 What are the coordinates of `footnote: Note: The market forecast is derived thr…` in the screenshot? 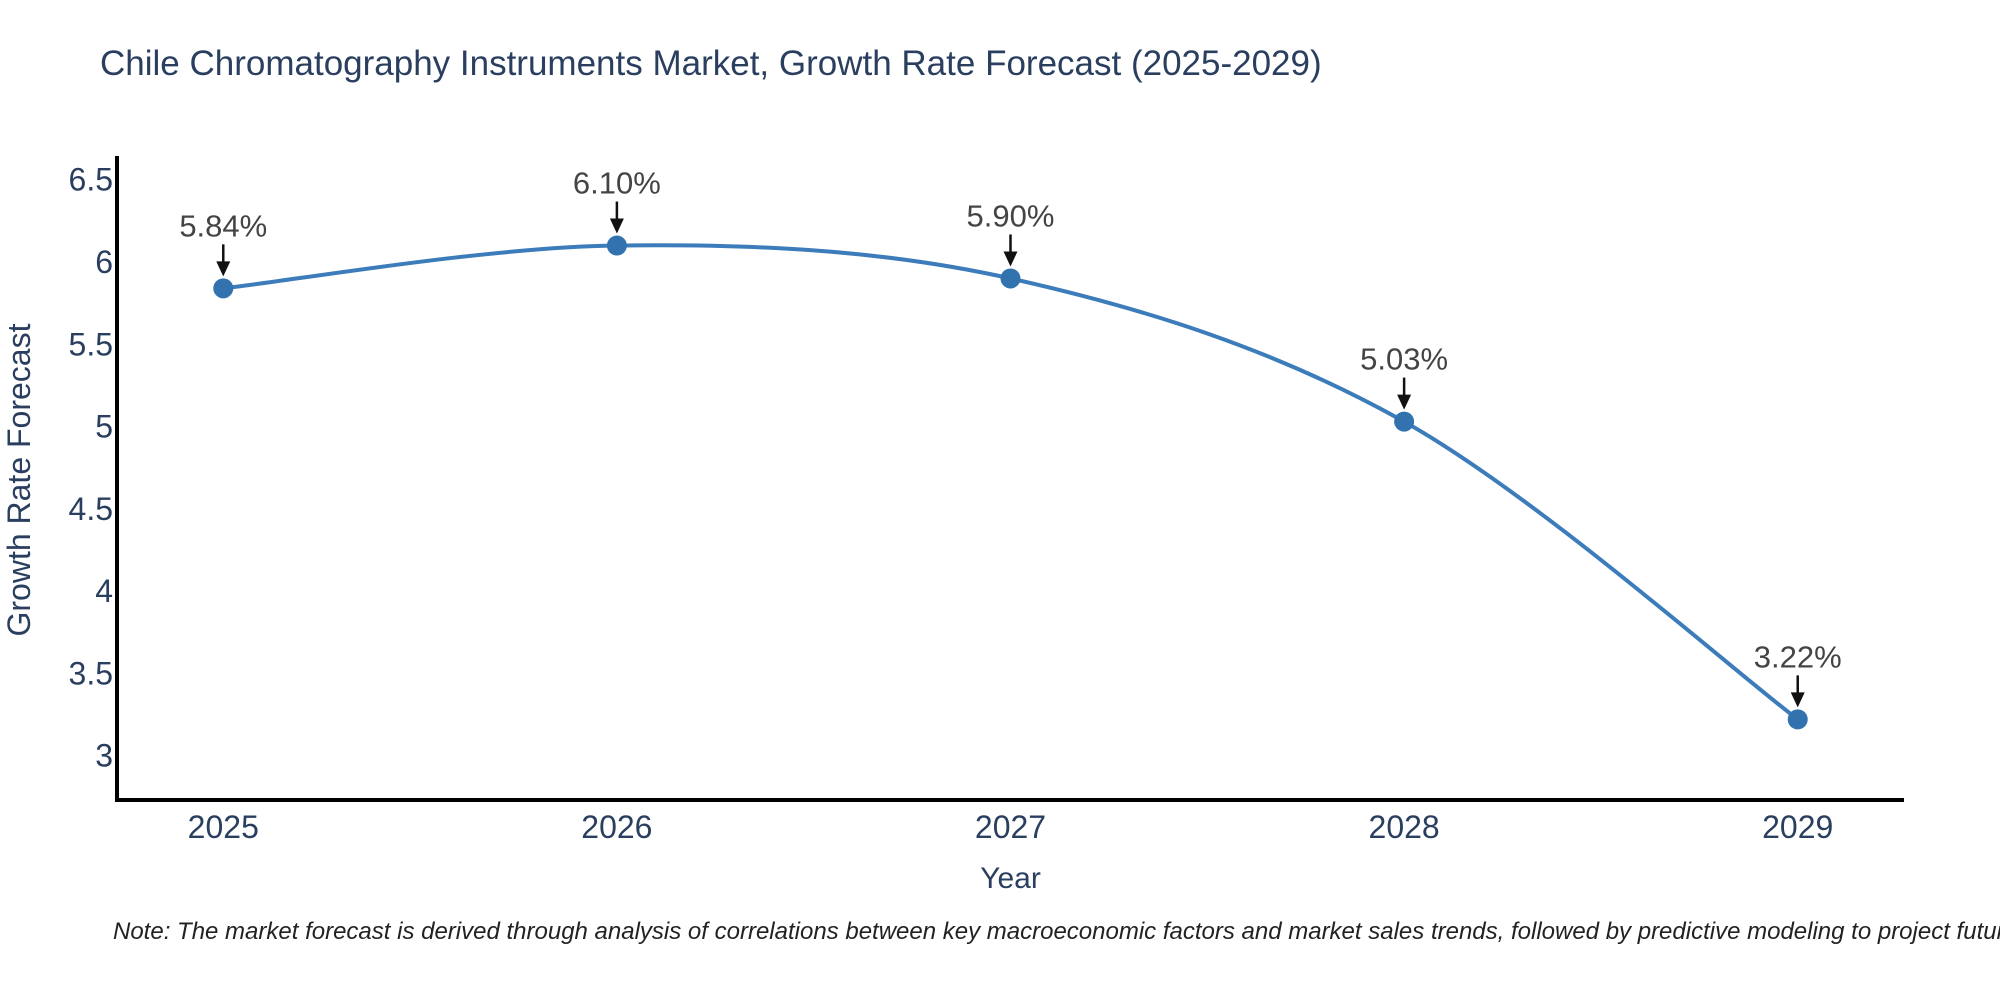 It's located at (1056, 931).